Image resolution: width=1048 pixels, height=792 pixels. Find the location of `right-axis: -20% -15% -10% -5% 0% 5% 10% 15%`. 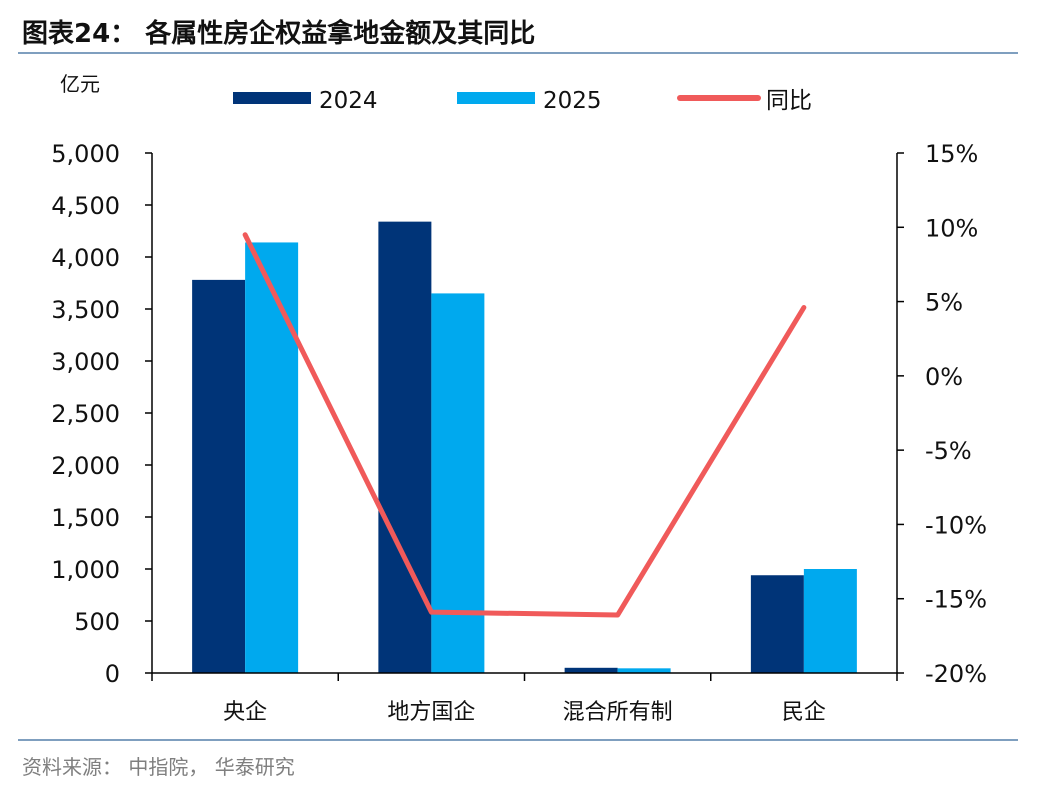

right-axis: -20% -15% -10% -5% 0% 5% 10% 15% is located at coordinates (941, 414).